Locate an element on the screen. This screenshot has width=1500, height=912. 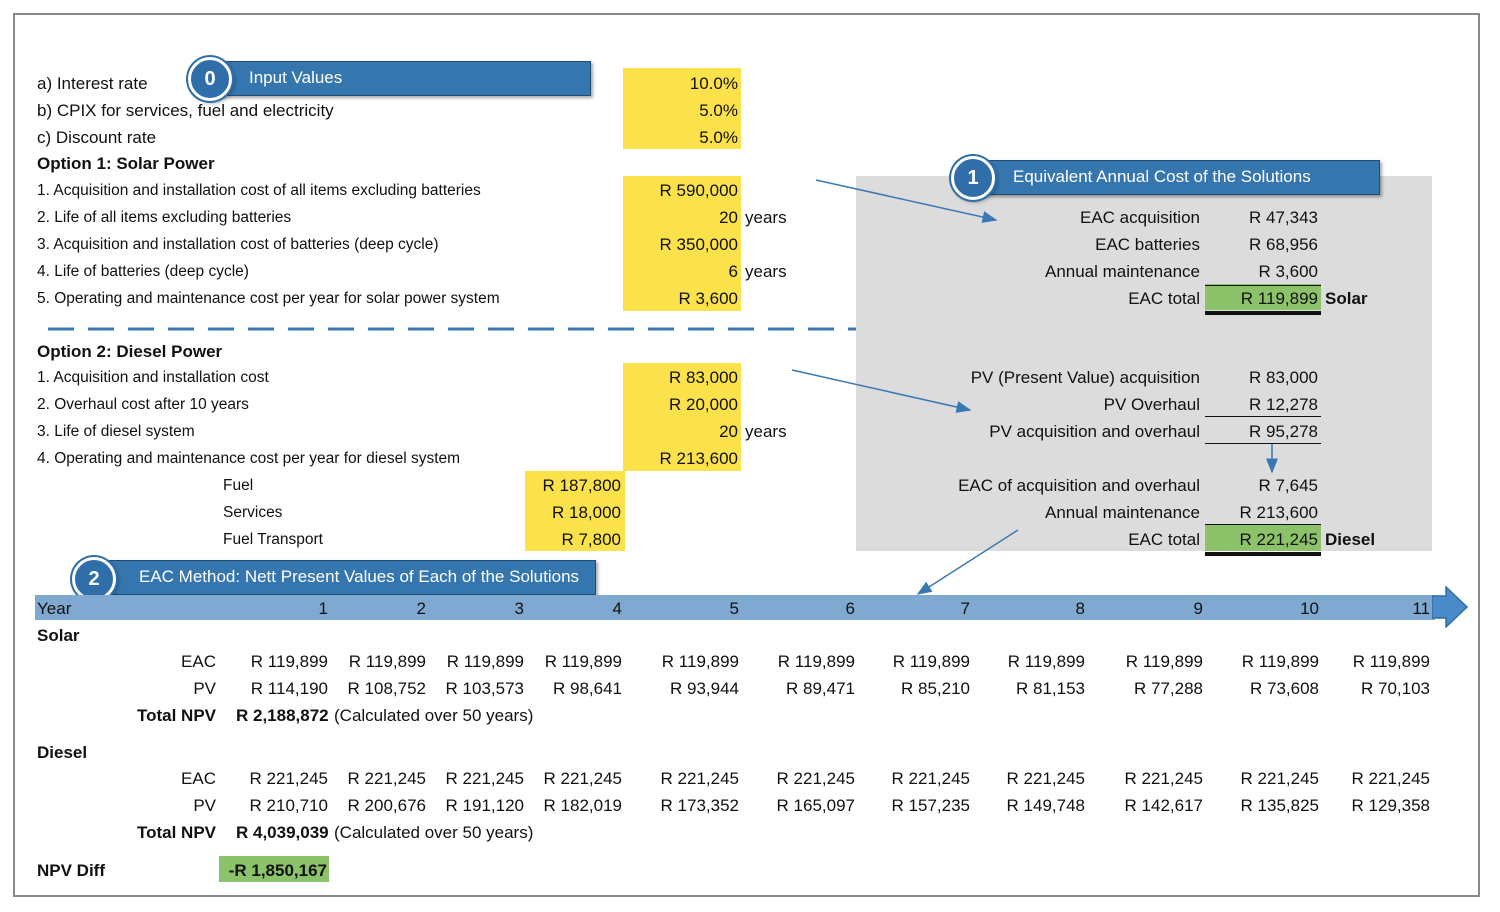
diesel-subcost-label: Fuel Transport is located at coordinates (273, 539).